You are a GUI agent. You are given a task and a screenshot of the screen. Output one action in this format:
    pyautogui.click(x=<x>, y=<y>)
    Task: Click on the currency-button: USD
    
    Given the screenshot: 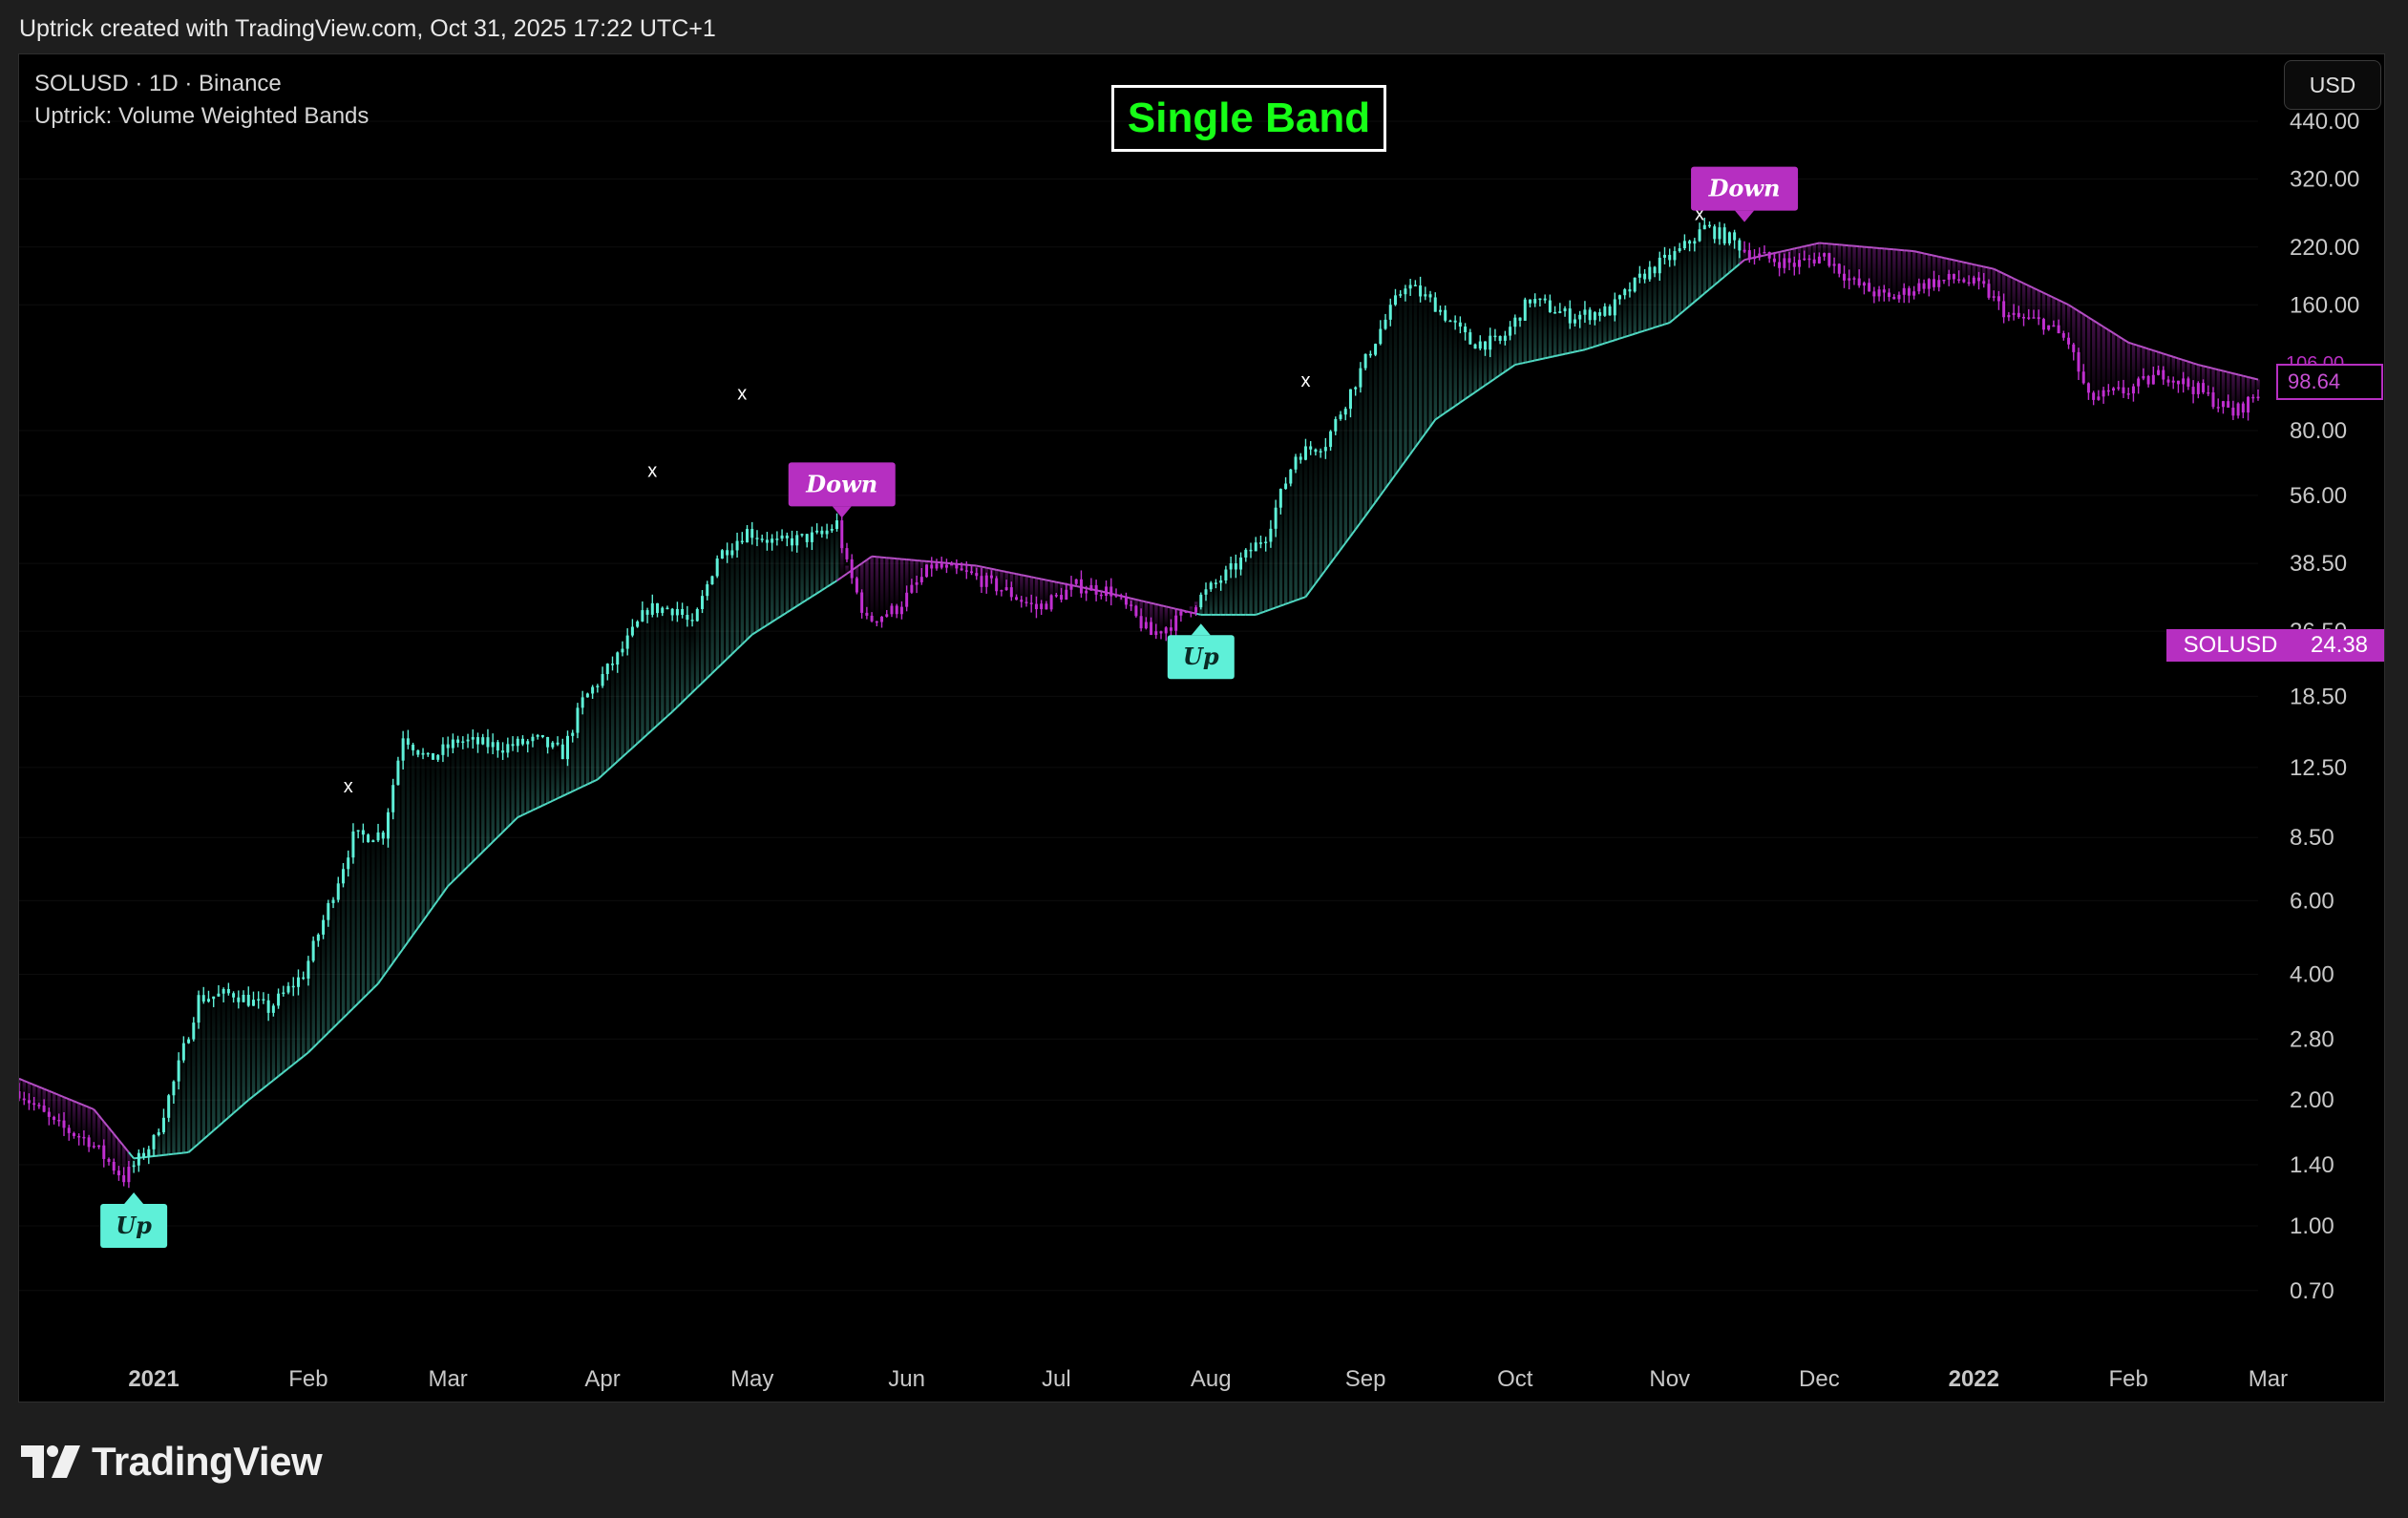 What is the action you would take?
    pyautogui.click(x=2332, y=85)
    